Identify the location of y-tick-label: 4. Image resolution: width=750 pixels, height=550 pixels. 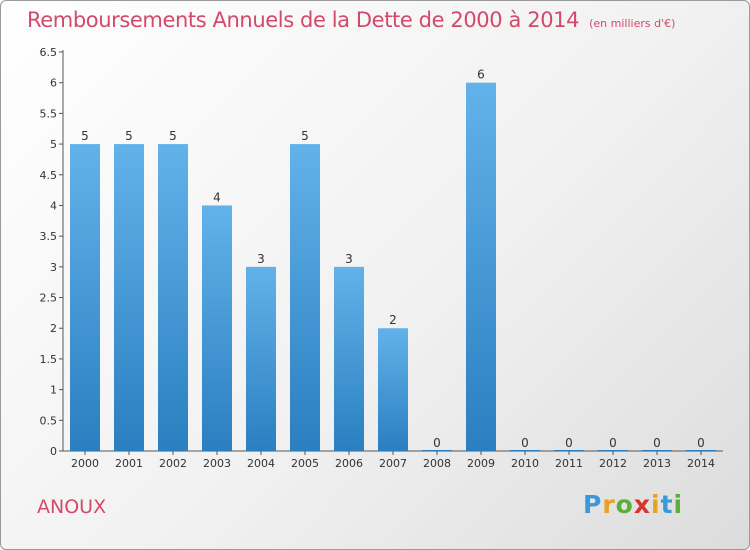
(53, 205).